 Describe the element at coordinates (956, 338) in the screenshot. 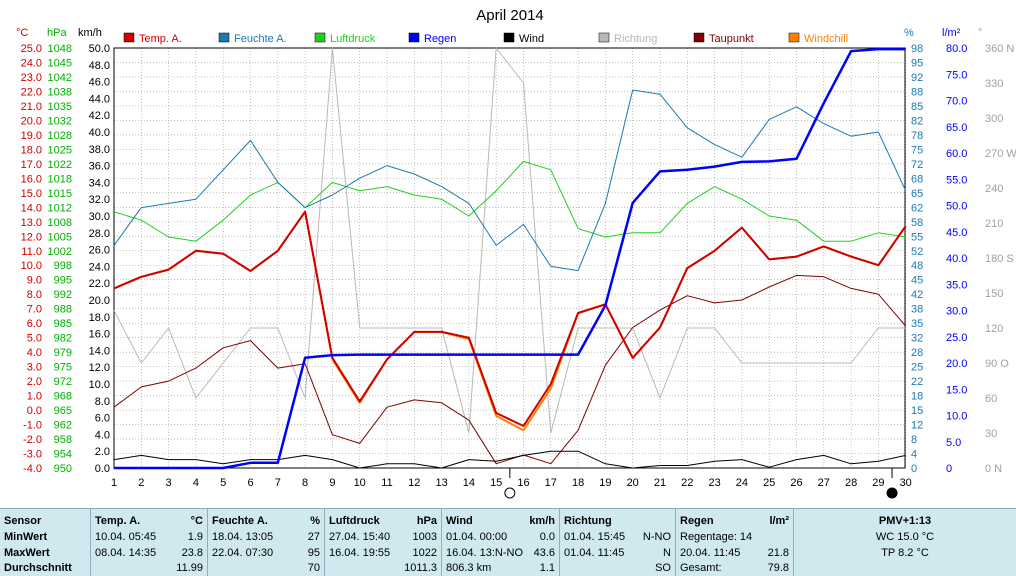

I see `rain-tick-label: 25.0` at that location.